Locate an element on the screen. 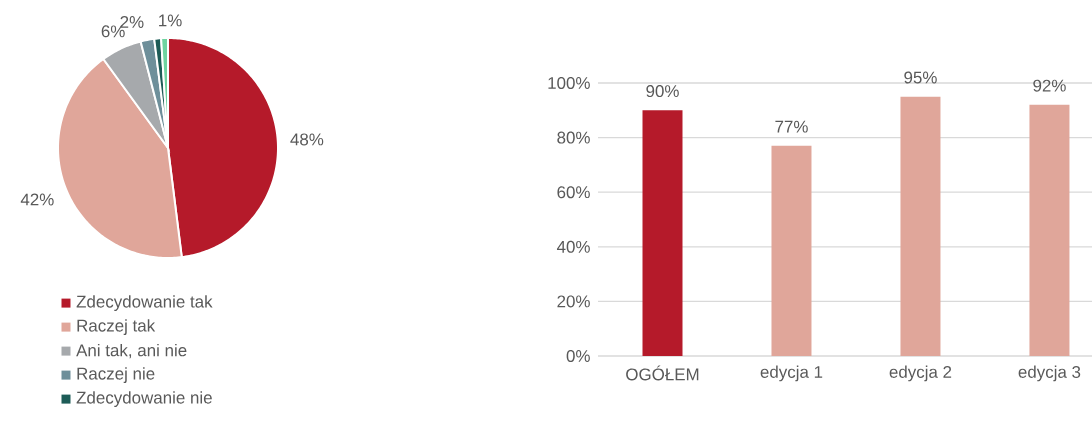  y-tick-label: 80% is located at coordinates (573, 137).